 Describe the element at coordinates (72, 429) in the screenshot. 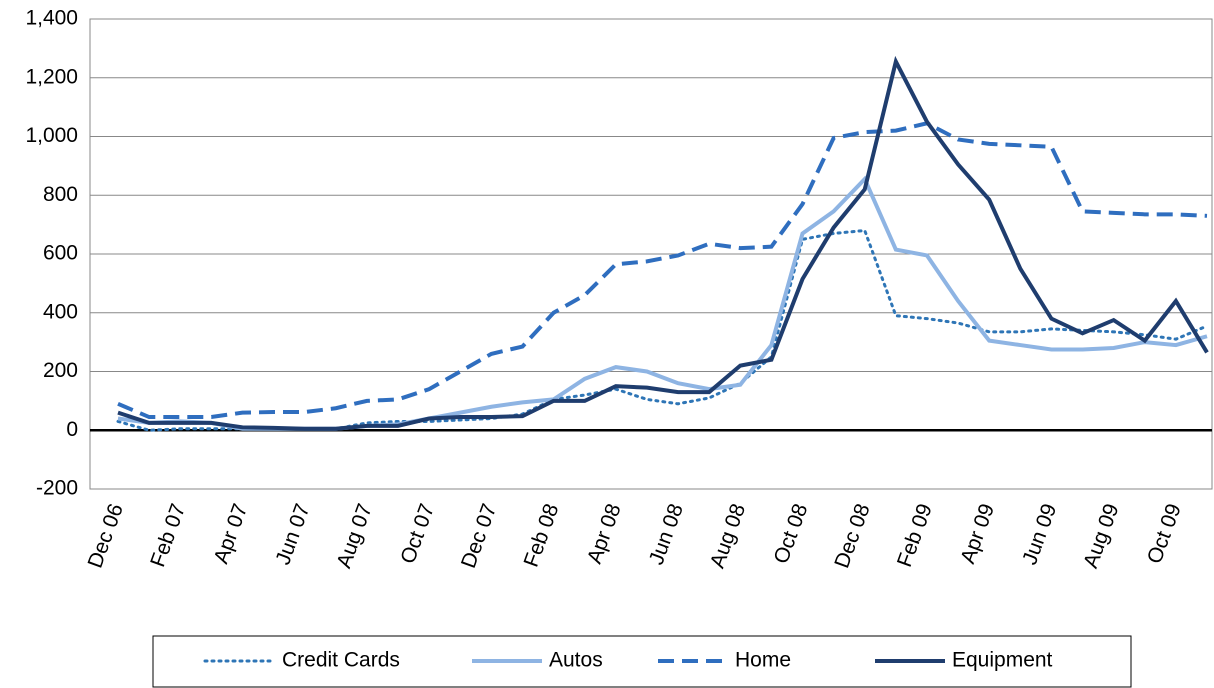

I see `y-tick-label: 0` at that location.